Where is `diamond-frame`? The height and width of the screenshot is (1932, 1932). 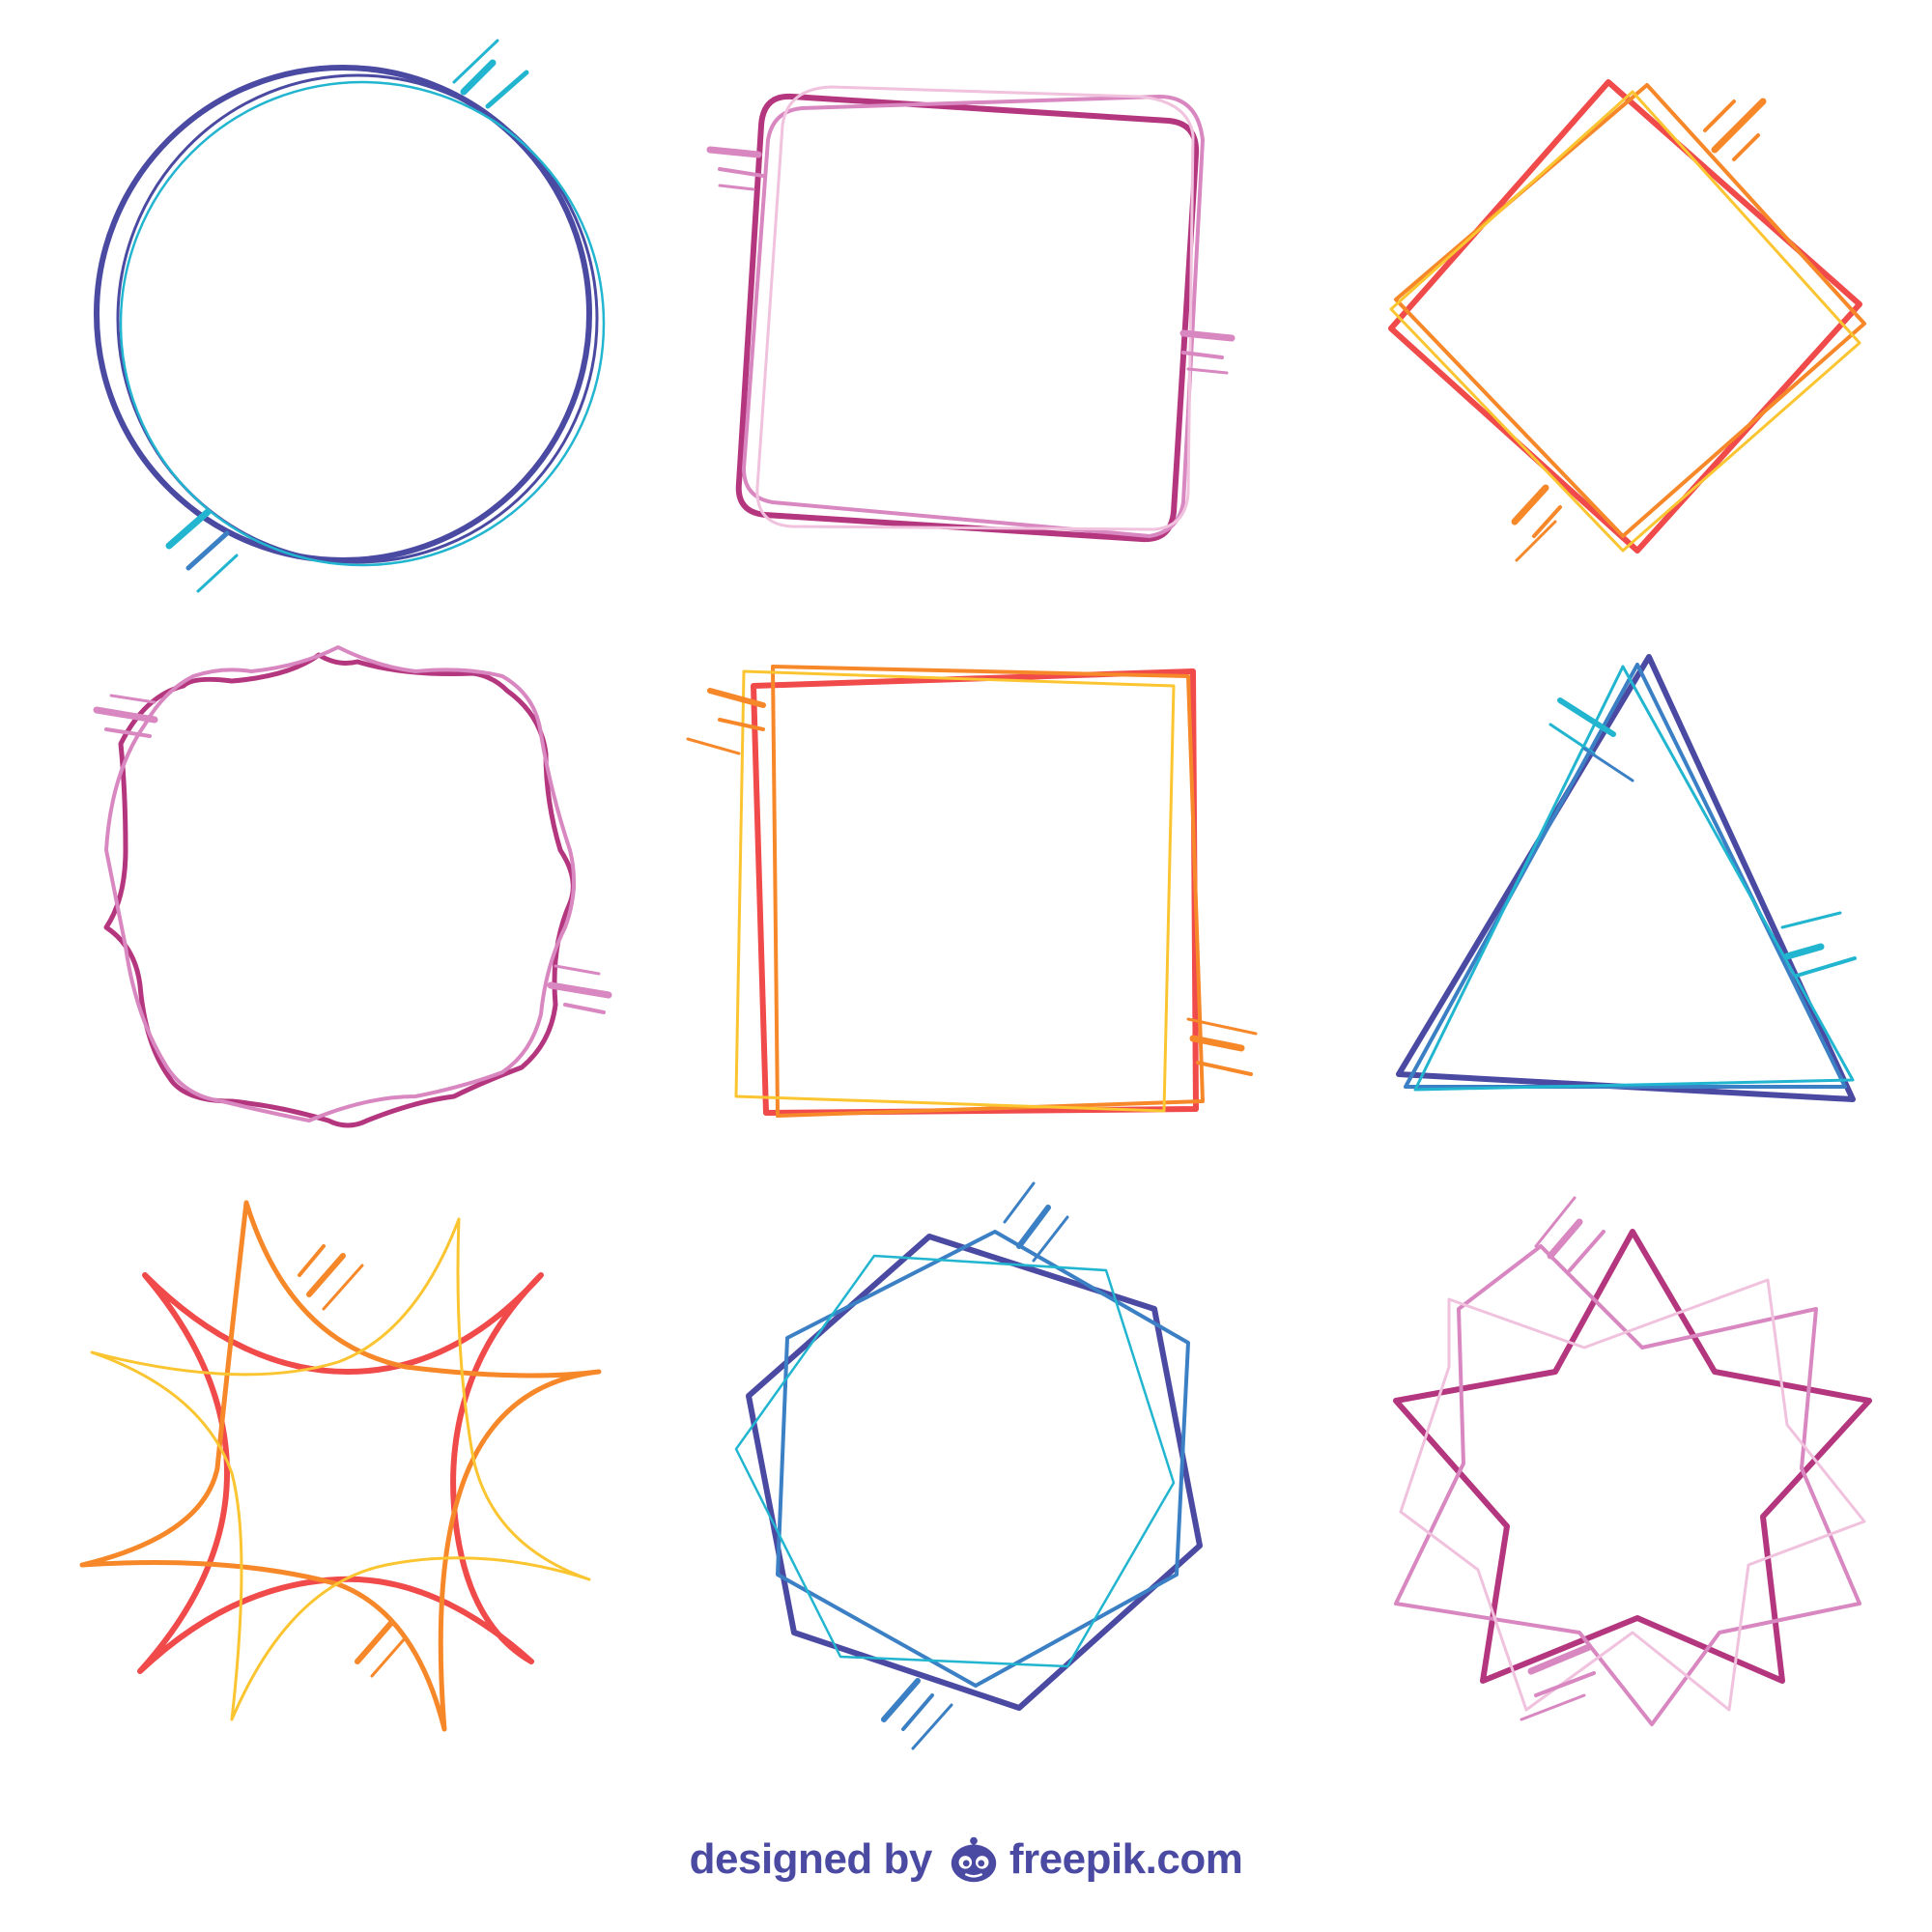
diamond-frame is located at coordinates (1627, 320).